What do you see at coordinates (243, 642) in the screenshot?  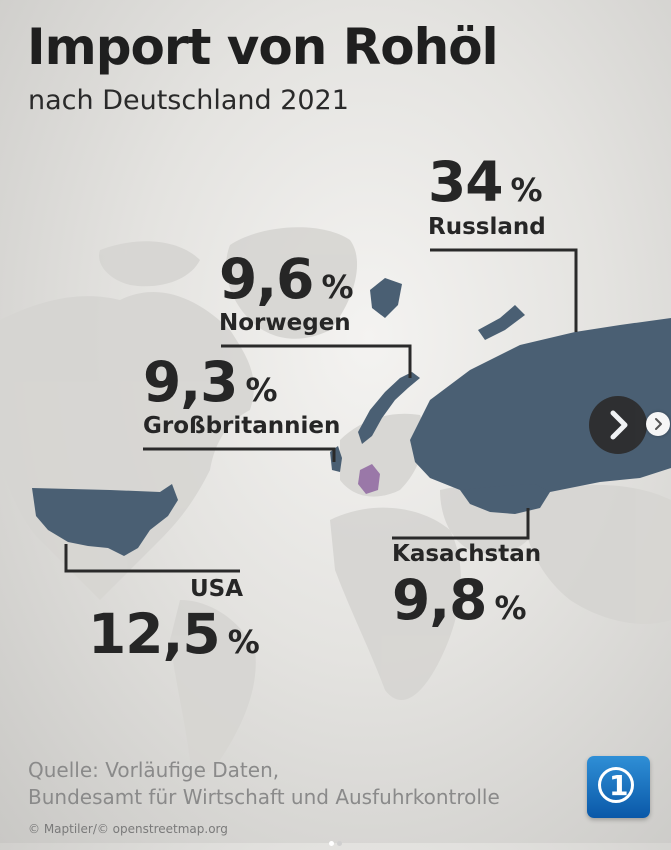 I see `usa-unit: %` at bounding box center [243, 642].